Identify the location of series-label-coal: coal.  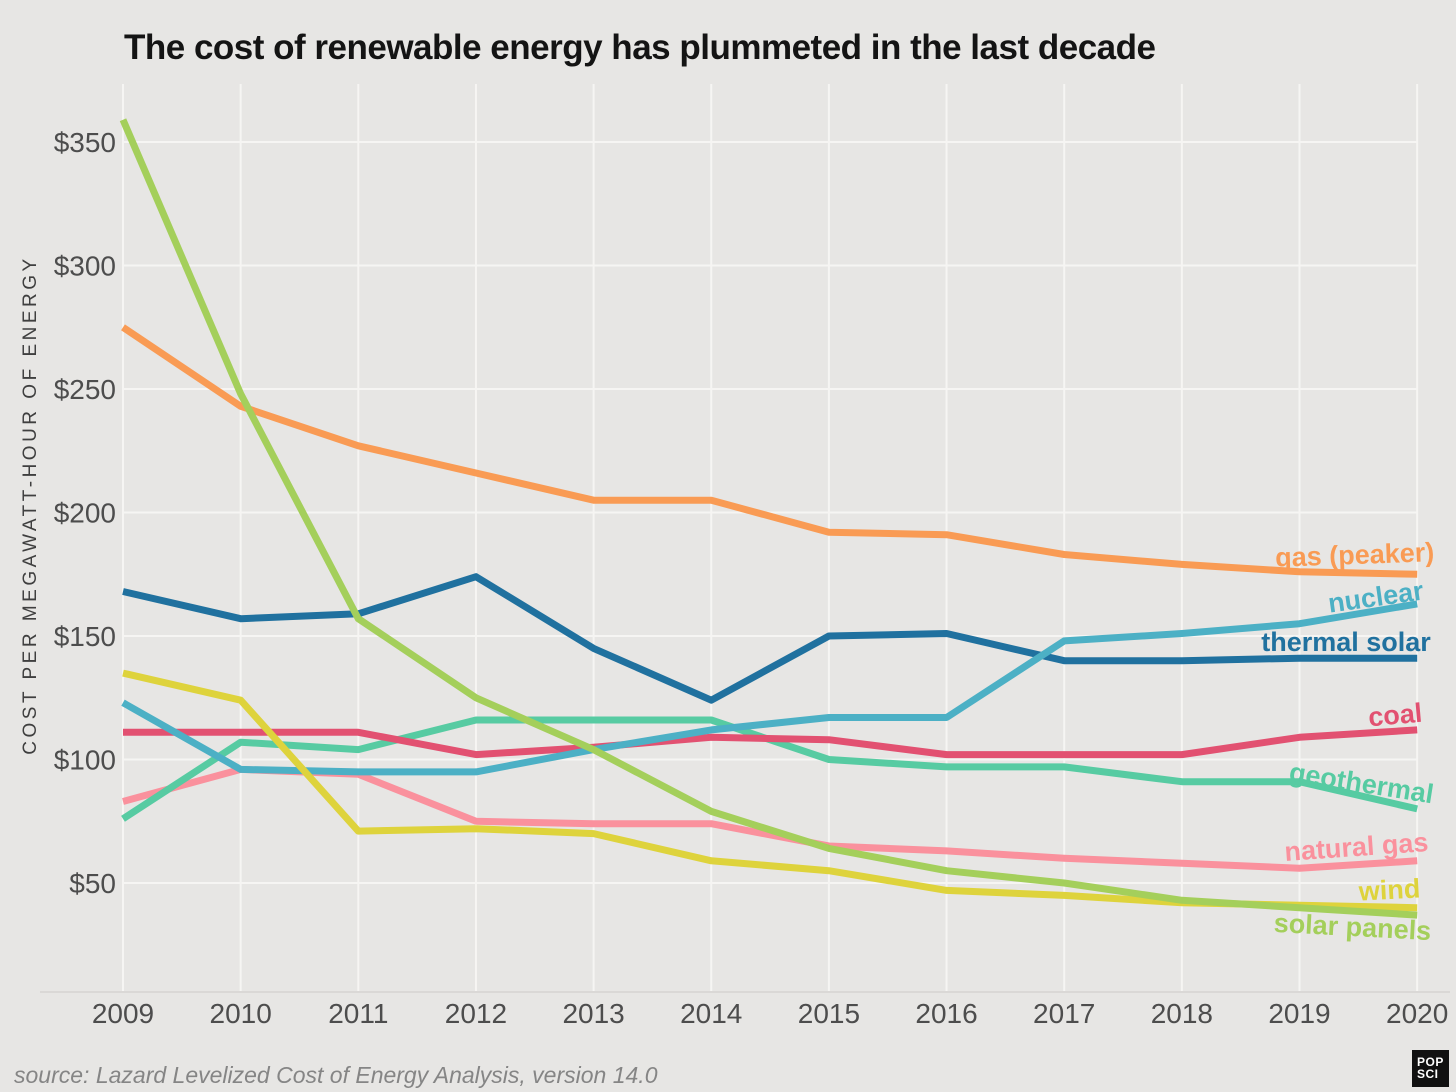
(1395, 715).